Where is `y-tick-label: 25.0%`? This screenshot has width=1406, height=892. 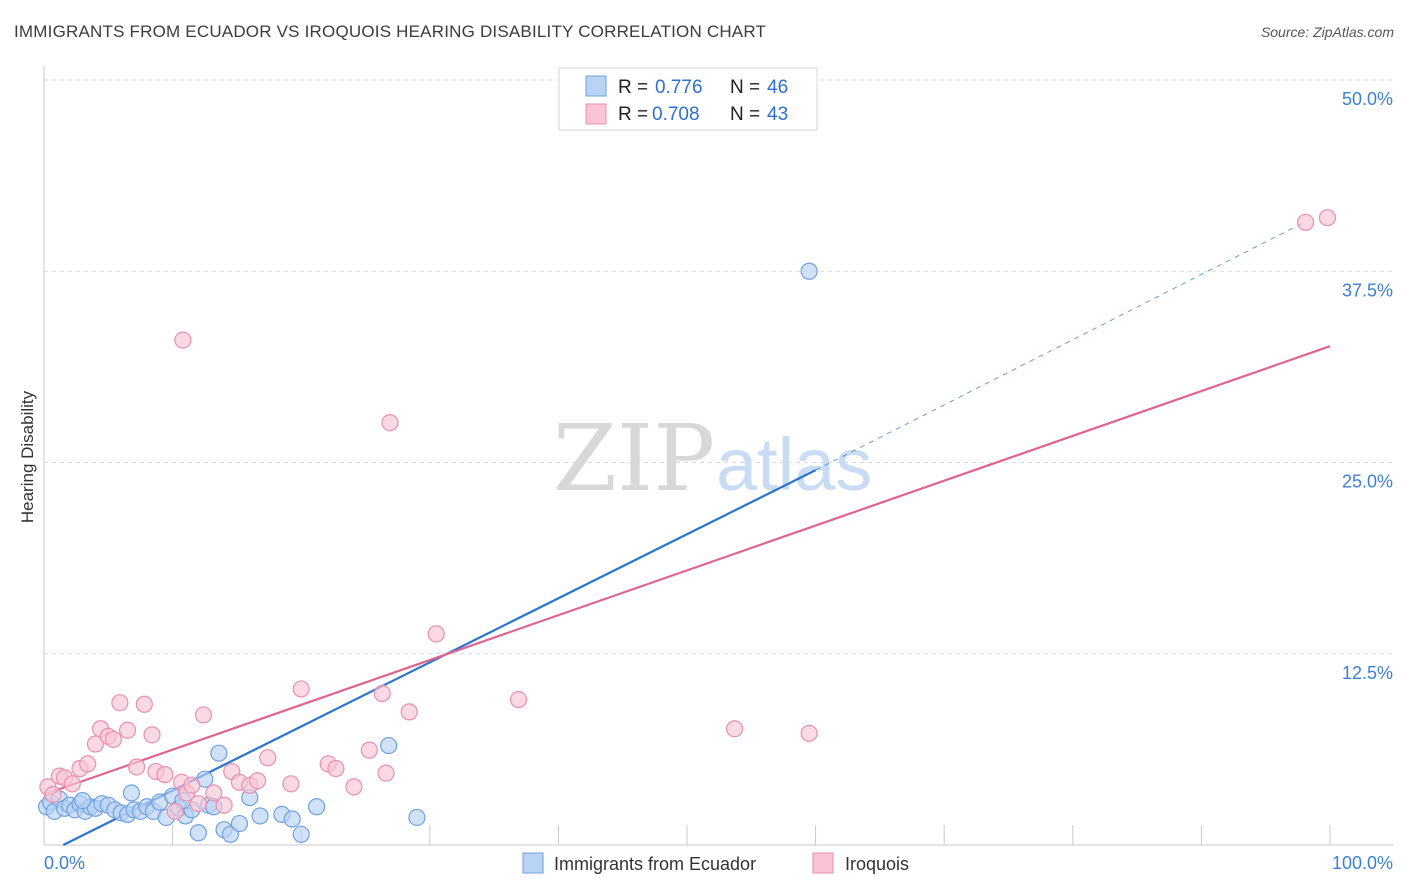
y-tick-label: 25.0% is located at coordinates (1367, 482).